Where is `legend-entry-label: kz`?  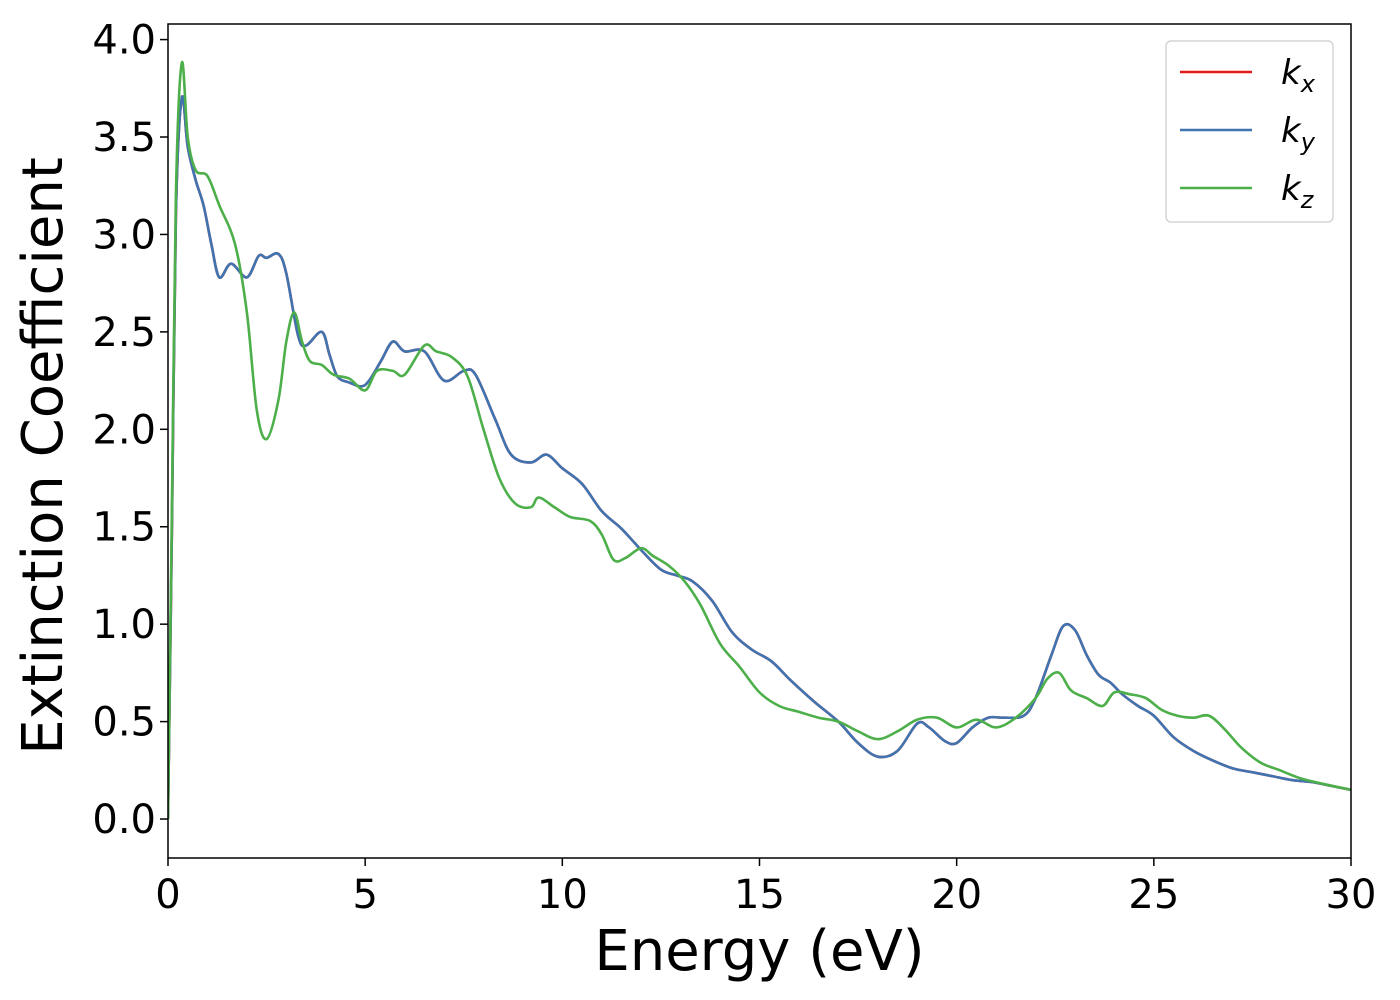
legend-entry-label: kz is located at coordinates (1298, 191).